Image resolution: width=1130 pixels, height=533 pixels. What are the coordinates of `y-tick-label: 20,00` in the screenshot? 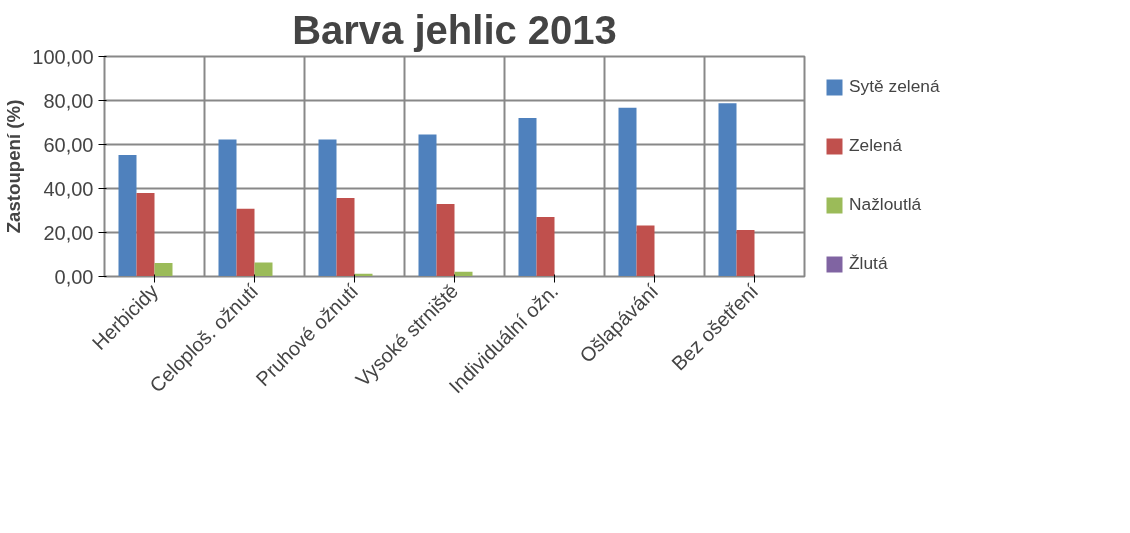 It's located at (68, 232).